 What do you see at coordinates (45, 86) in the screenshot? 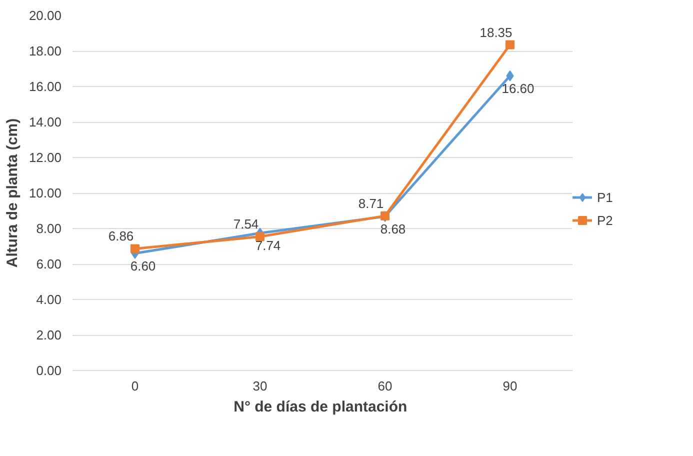
I see `y-tick-label: 16.00` at bounding box center [45, 86].